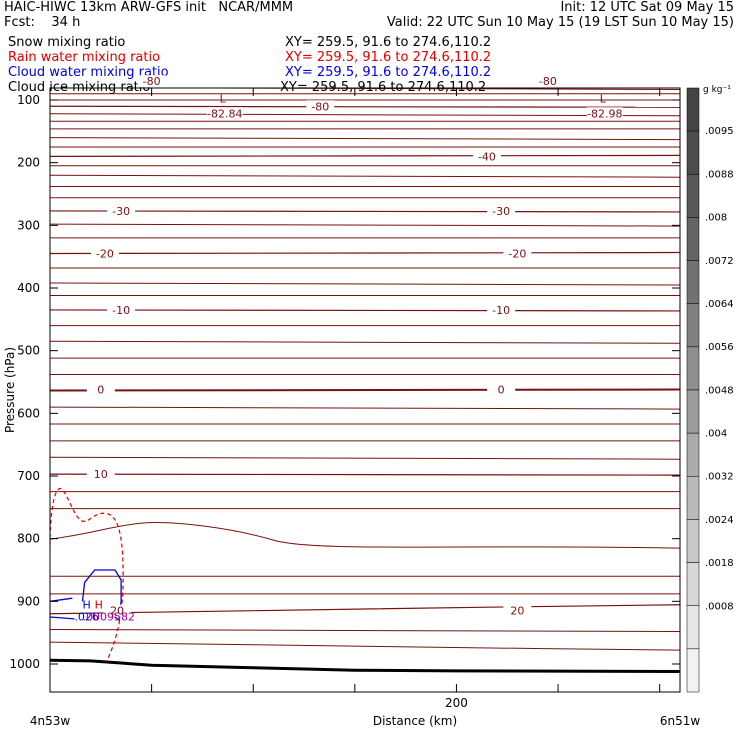 Image resolution: width=740 pixels, height=740 pixels. What do you see at coordinates (719, 606) in the screenshot?
I see `colorbar-tick-label: .0008` at bounding box center [719, 606].